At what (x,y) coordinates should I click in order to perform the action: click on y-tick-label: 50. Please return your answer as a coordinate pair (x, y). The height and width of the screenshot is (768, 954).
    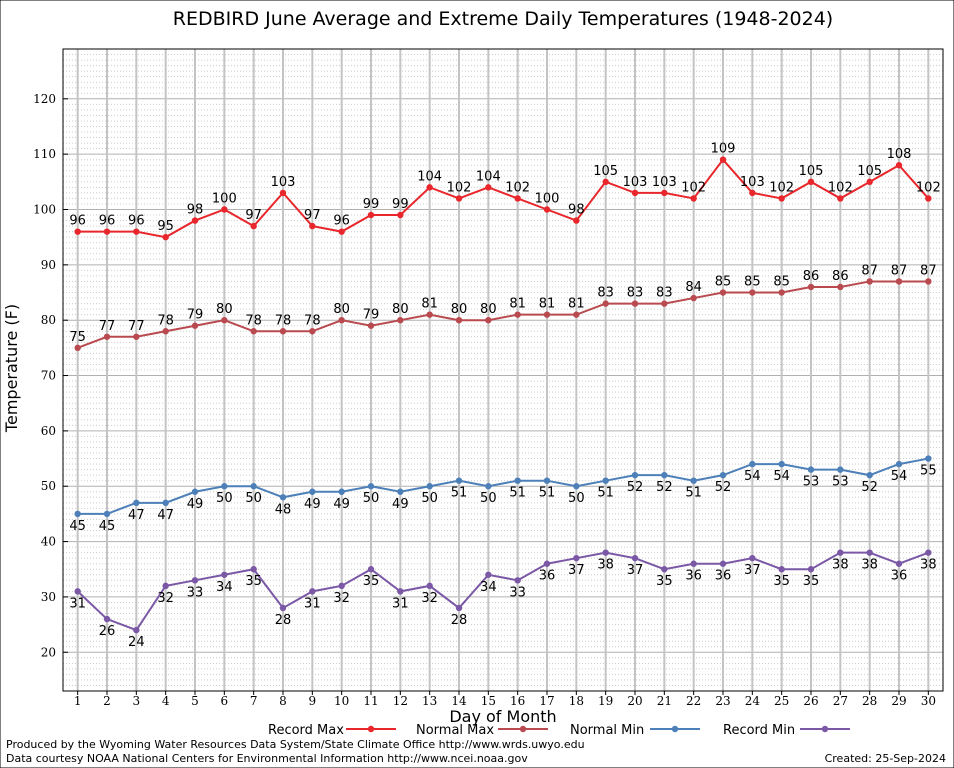
    Looking at the image, I should click on (48, 486).